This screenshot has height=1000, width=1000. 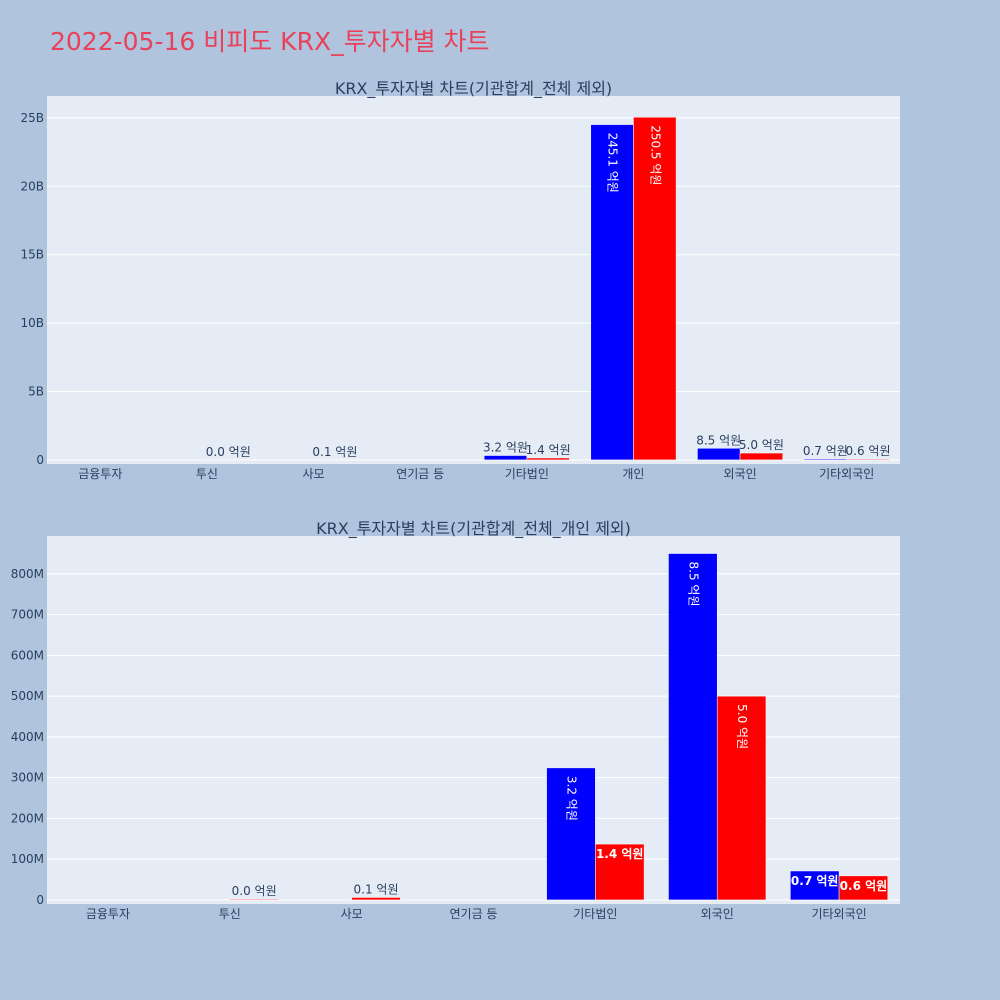 What do you see at coordinates (27, 818) in the screenshot?
I see `y-tick-label: 200M` at bounding box center [27, 818].